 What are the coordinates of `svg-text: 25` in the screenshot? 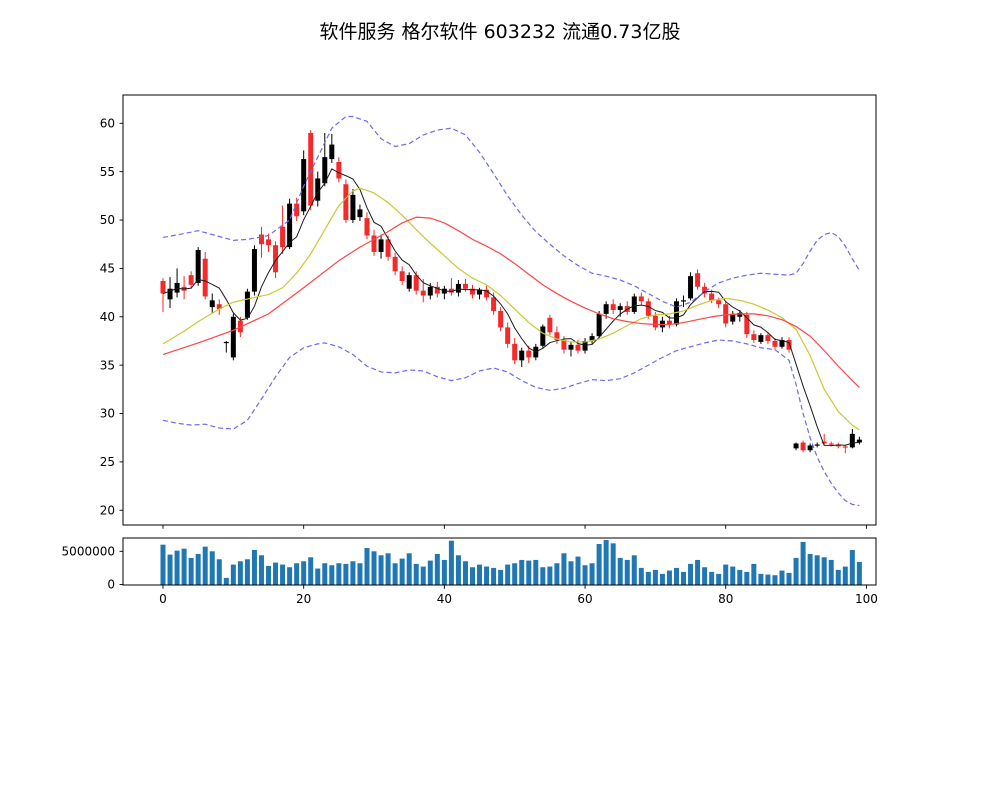 It's located at (107, 462).